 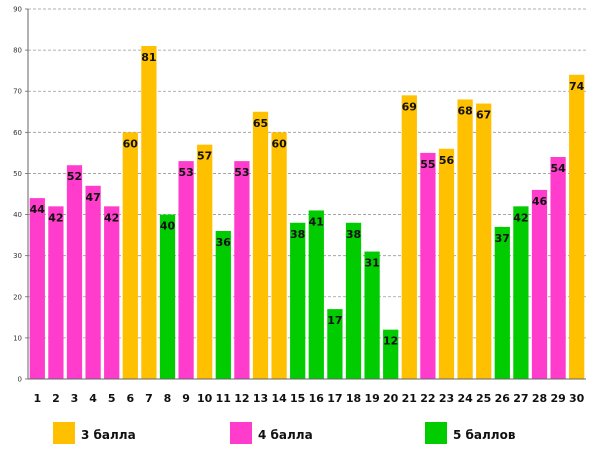 I want to click on x-tick-label: 17, so click(x=334, y=398).